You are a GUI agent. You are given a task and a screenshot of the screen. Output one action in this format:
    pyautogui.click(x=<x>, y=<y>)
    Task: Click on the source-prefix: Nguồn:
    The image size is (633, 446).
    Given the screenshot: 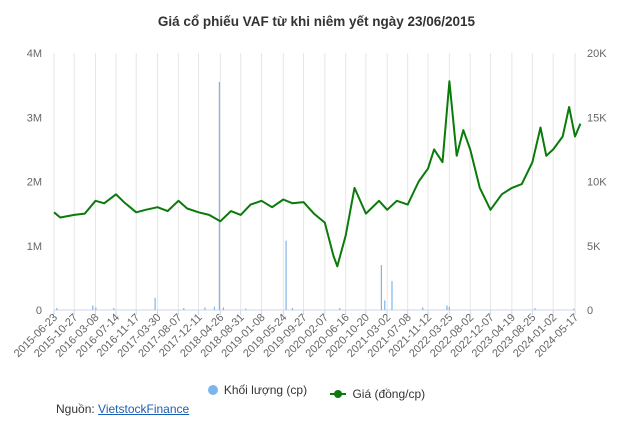 What is the action you would take?
    pyautogui.click(x=75, y=409)
    